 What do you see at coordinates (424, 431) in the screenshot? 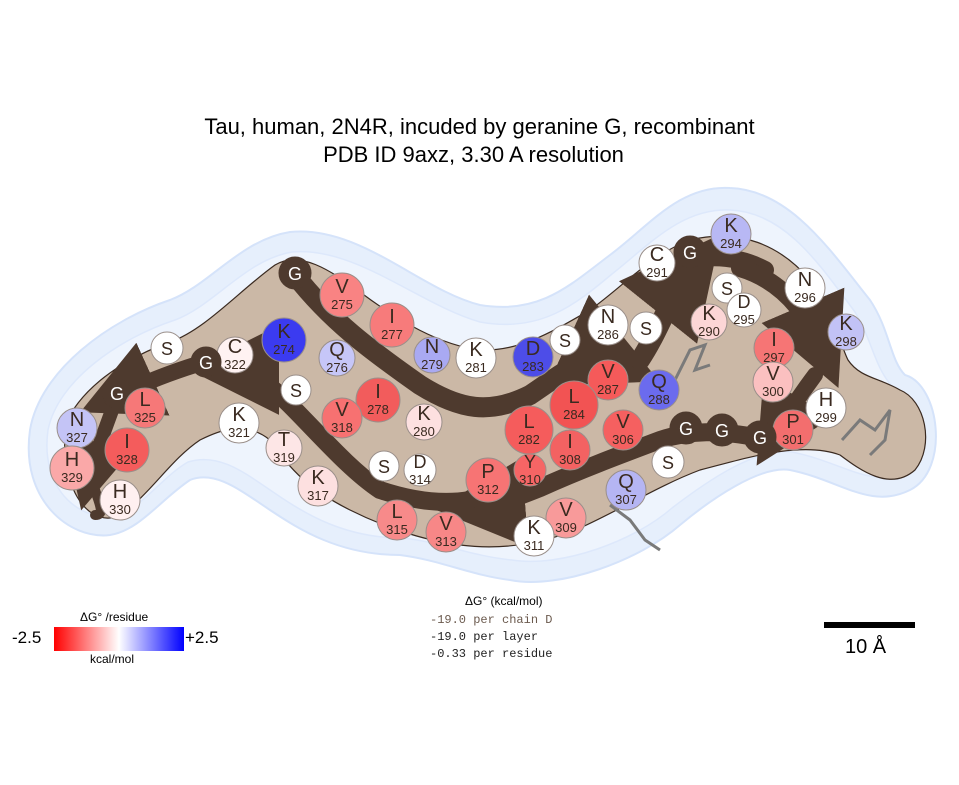
I see `residue-number: 280` at bounding box center [424, 431].